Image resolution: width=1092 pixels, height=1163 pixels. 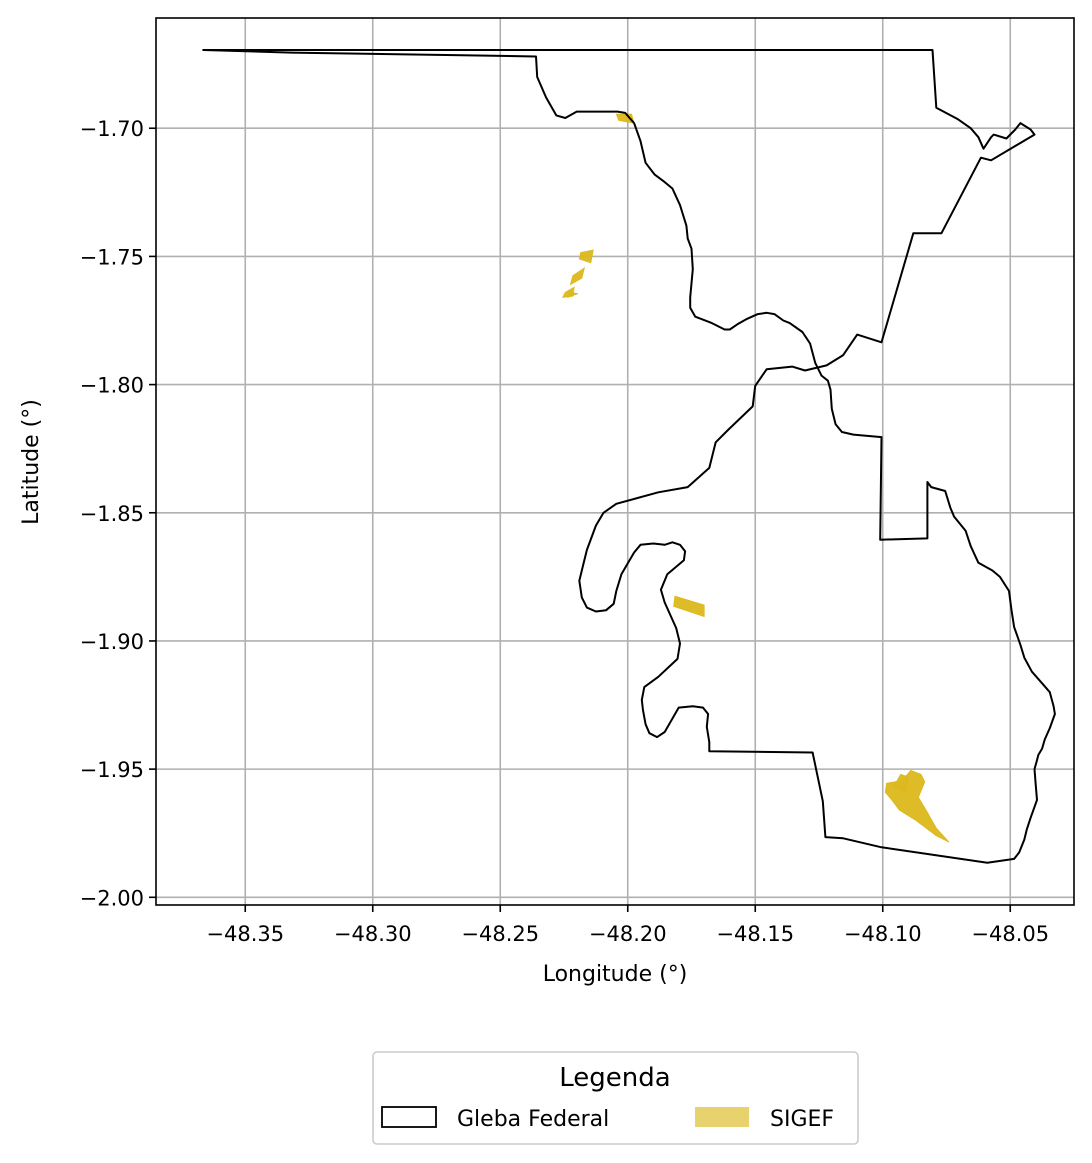 What do you see at coordinates (614, 1078) in the screenshot?
I see `legend-title: Legenda` at bounding box center [614, 1078].